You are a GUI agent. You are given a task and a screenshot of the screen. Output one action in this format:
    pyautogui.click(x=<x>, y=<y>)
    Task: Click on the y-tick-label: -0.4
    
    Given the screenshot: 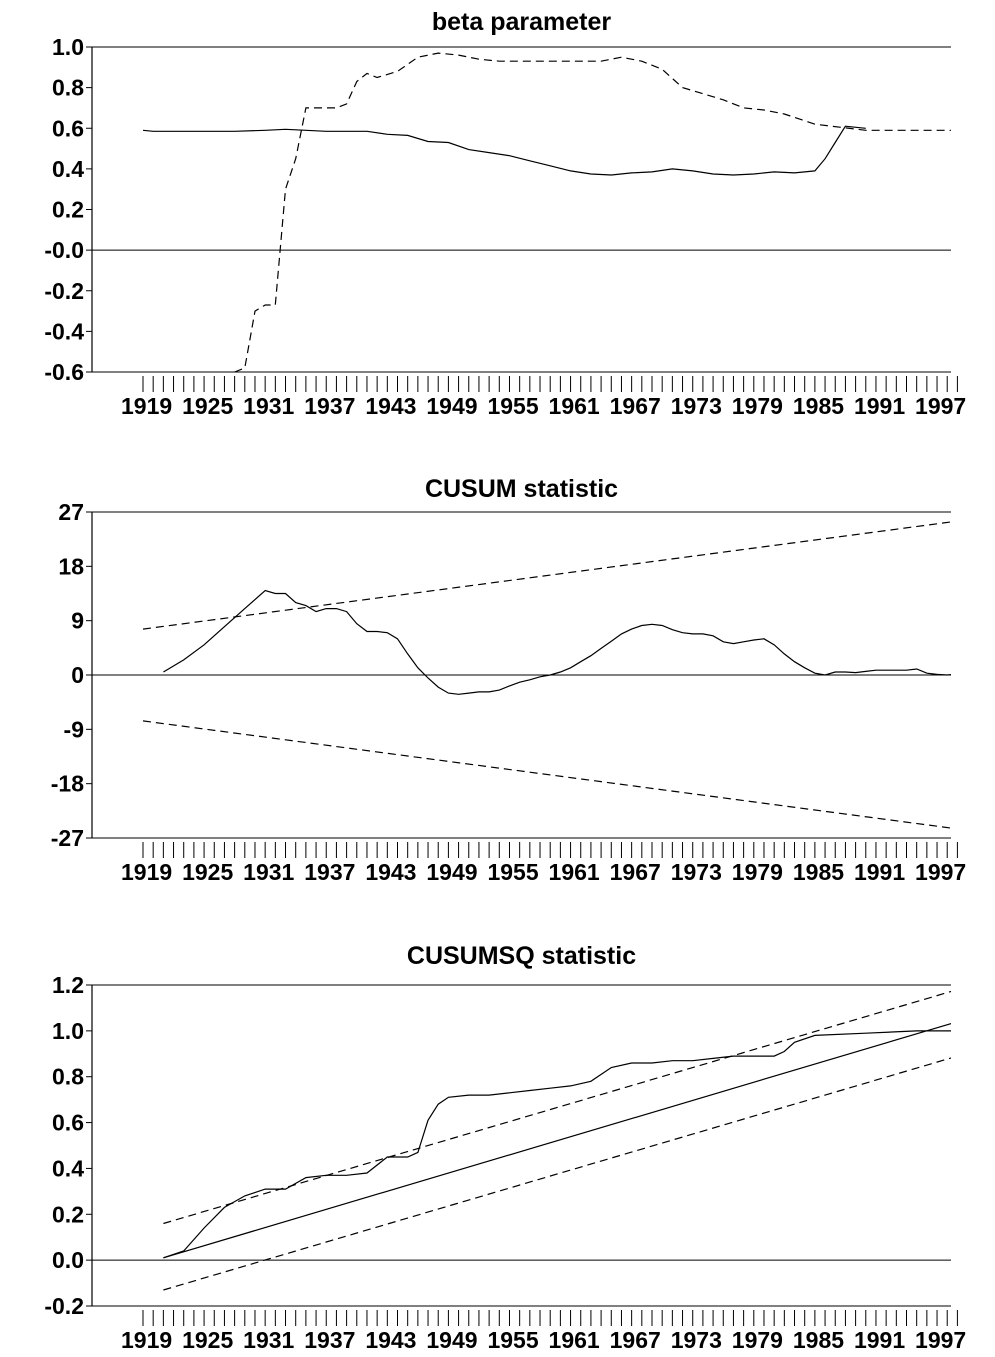 What is the action you would take?
    pyautogui.click(x=64, y=331)
    